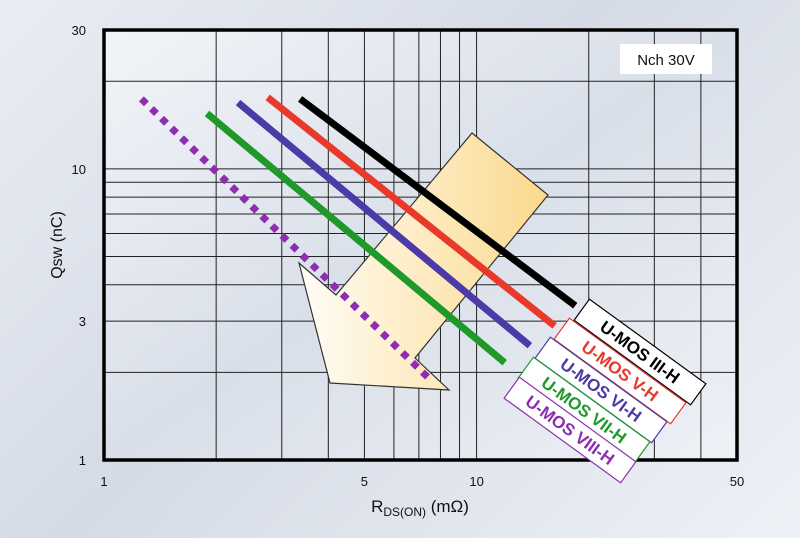 This screenshot has width=800, height=538. I want to click on annotation-box: Nch 30V, so click(666, 59).